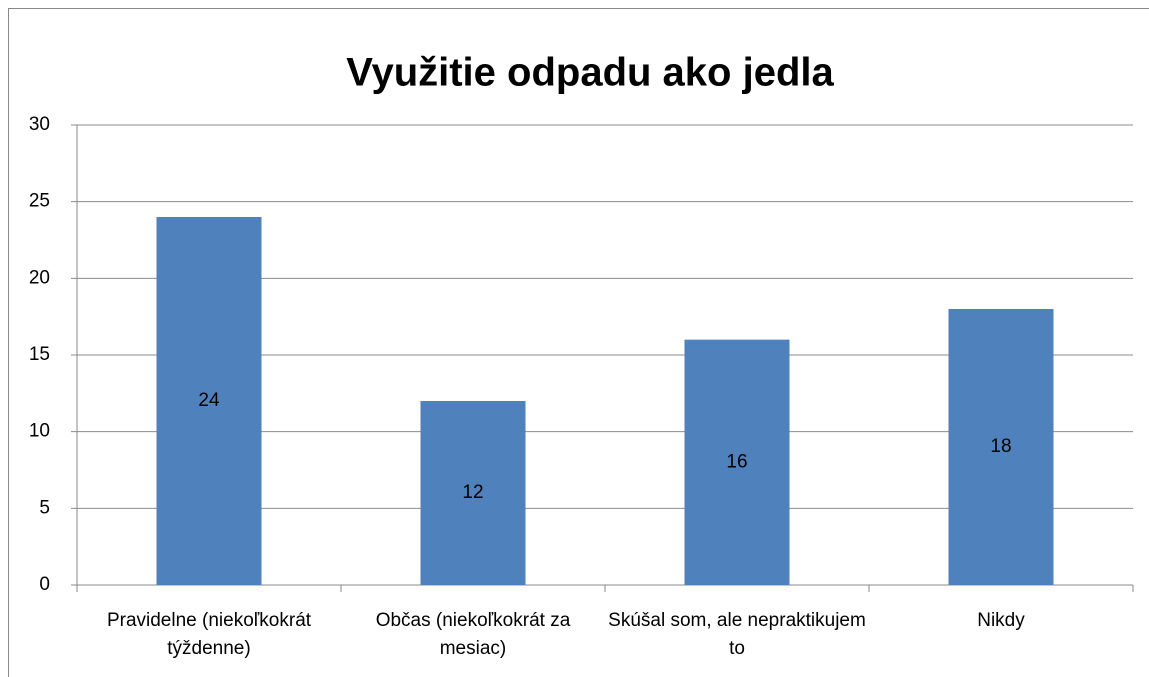 The image size is (1149, 677). I want to click on data-label: 24, so click(209, 400).